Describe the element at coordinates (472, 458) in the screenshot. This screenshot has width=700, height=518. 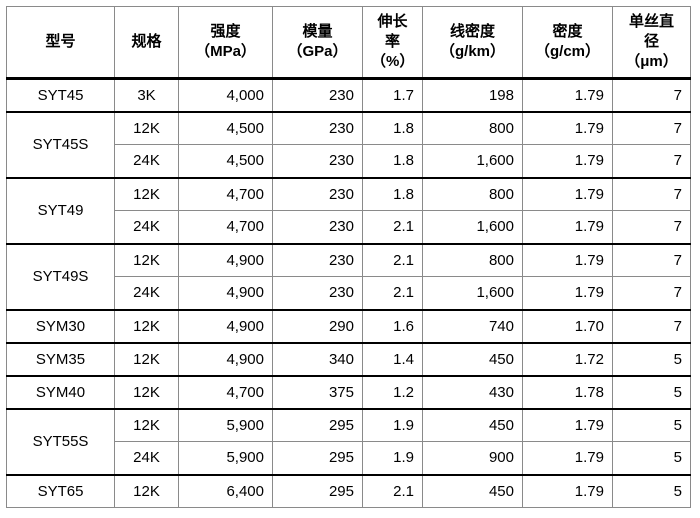
I see `cell-linear-density: 900` at that location.